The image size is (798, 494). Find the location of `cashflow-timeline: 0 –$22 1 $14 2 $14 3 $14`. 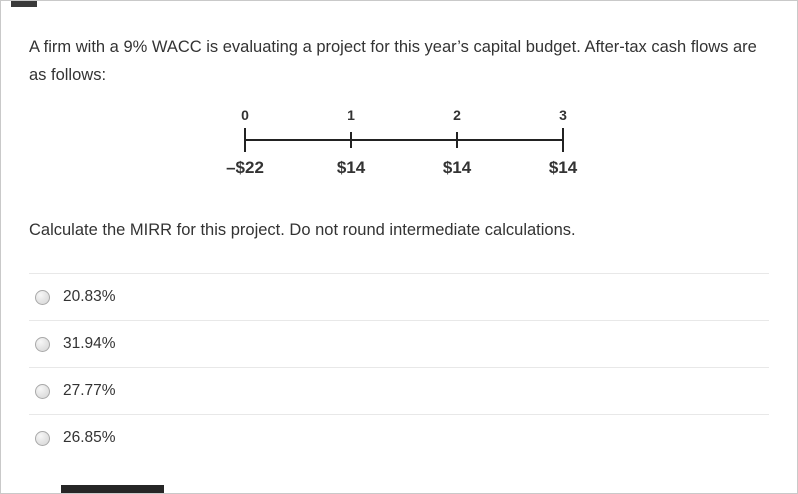

cashflow-timeline: 0 –$22 1 $14 2 $14 3 $14 is located at coordinates (404, 142).